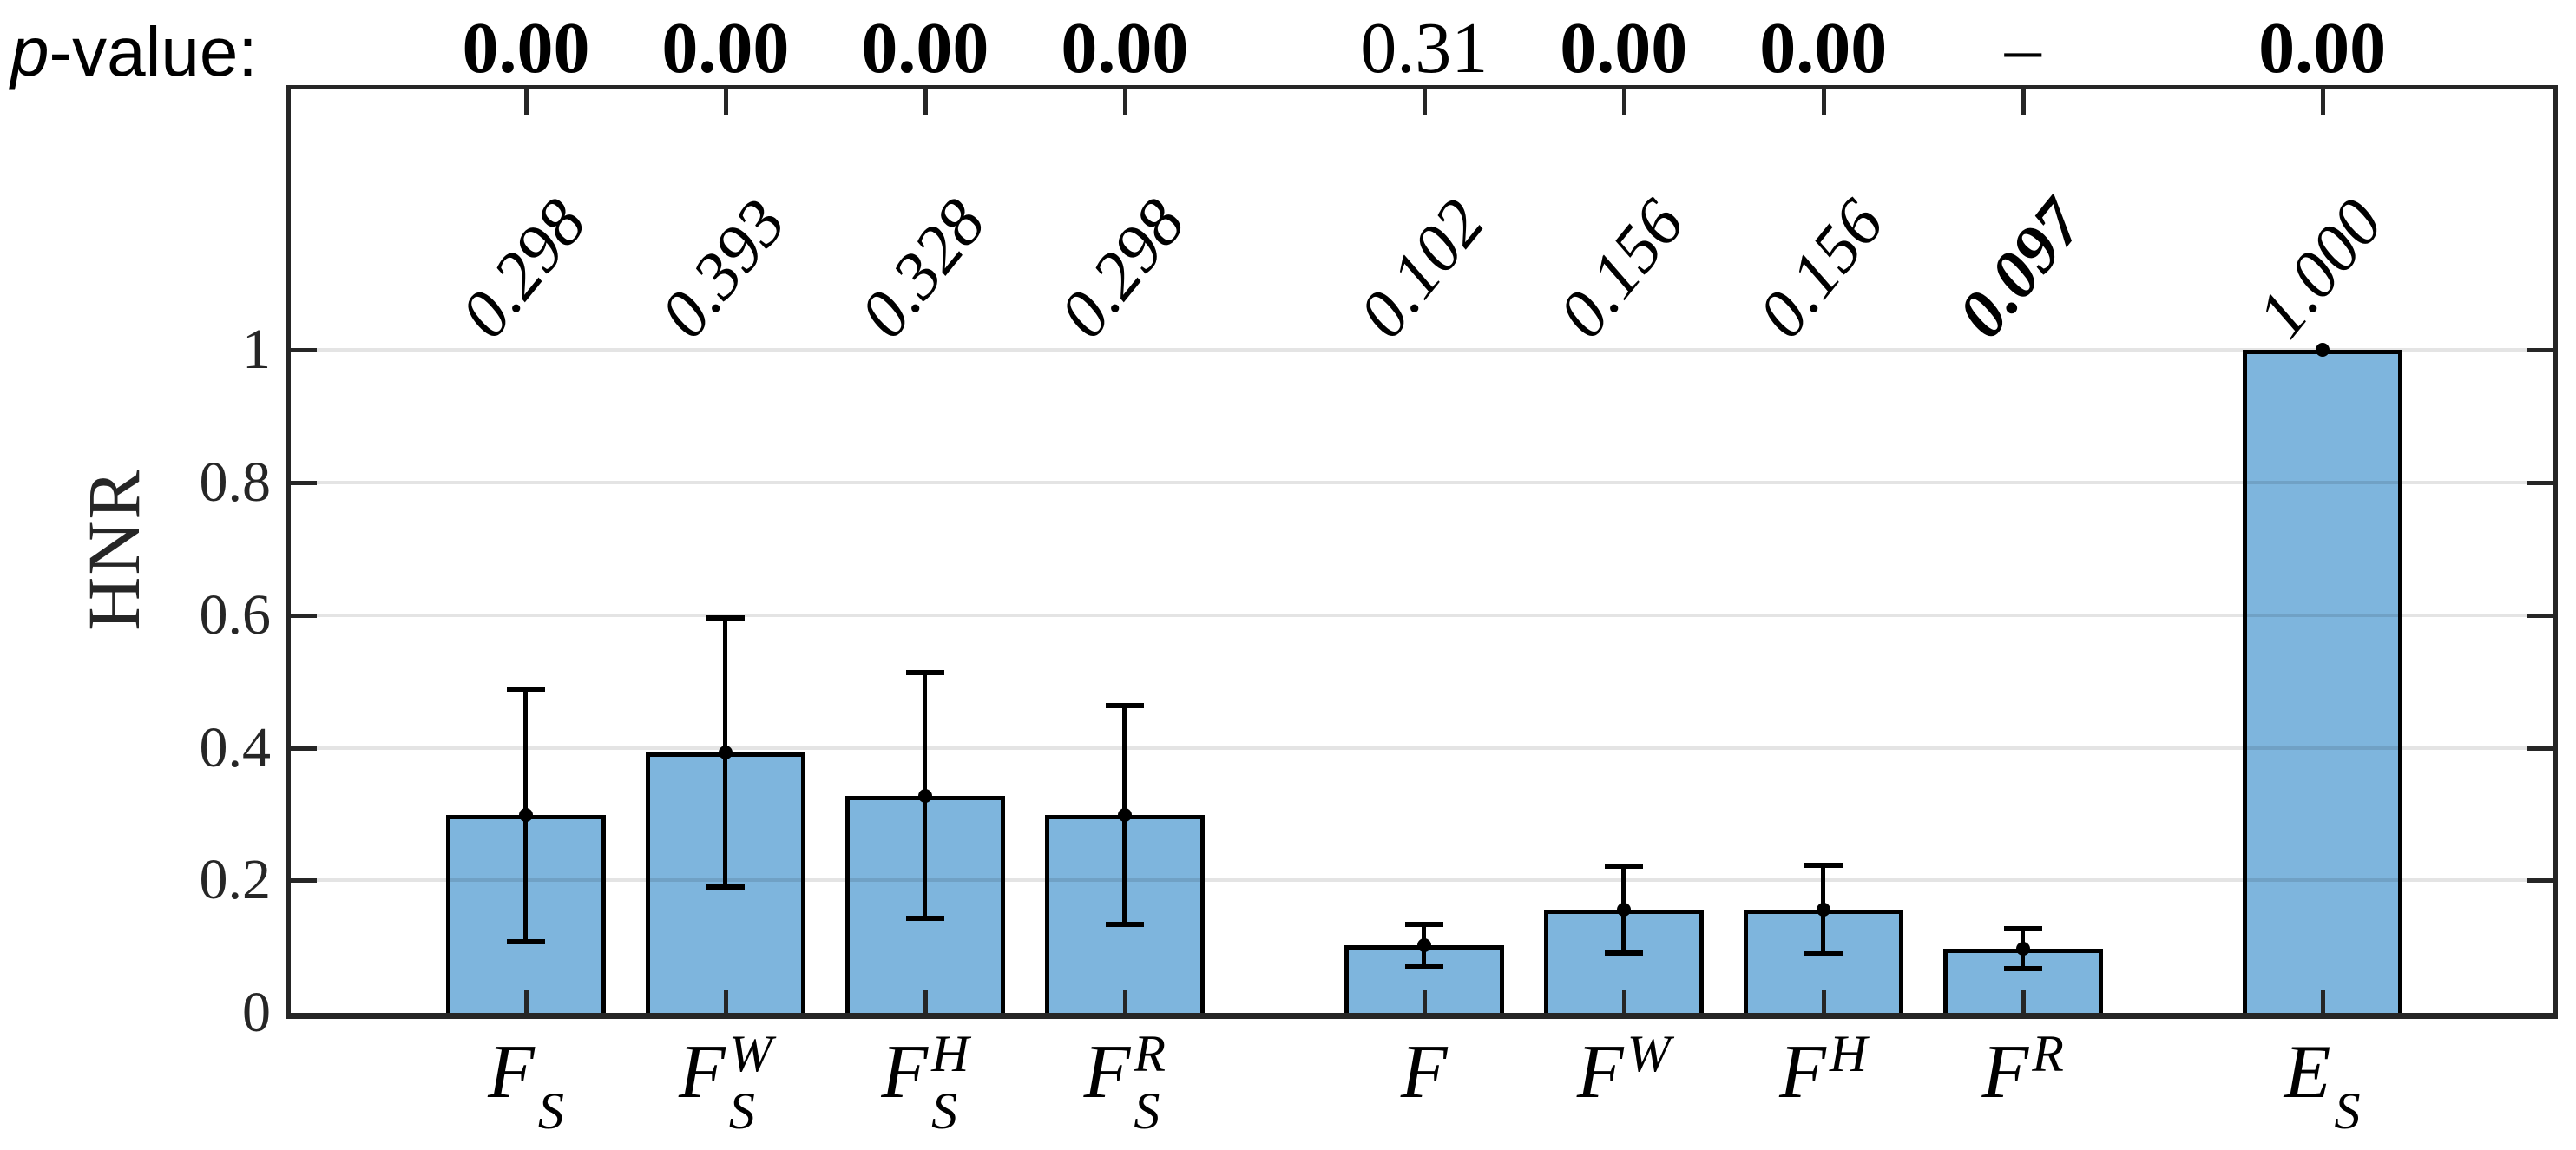 This screenshot has width=2576, height=1150. What do you see at coordinates (288, 552) in the screenshot?
I see `y-axis-line` at bounding box center [288, 552].